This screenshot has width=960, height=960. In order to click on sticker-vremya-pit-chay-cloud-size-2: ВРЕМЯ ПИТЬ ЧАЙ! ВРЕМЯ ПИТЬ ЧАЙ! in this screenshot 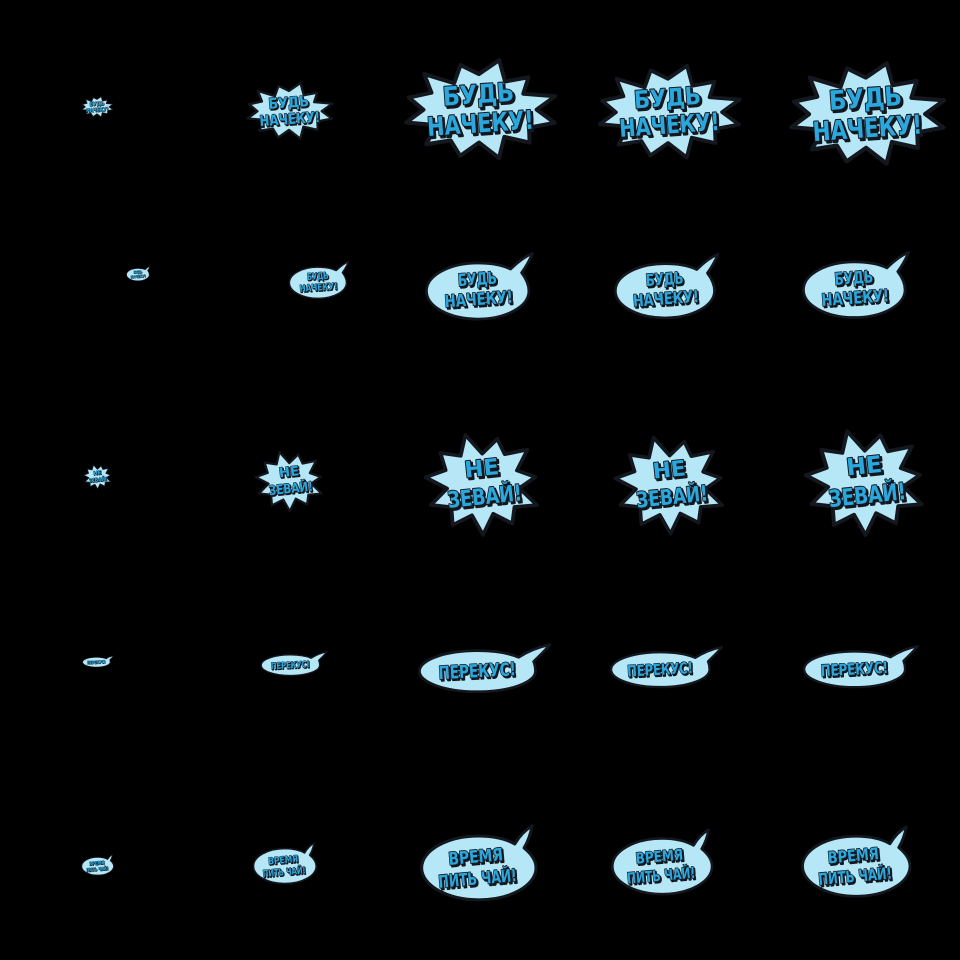, I will do `click(288, 863)`.